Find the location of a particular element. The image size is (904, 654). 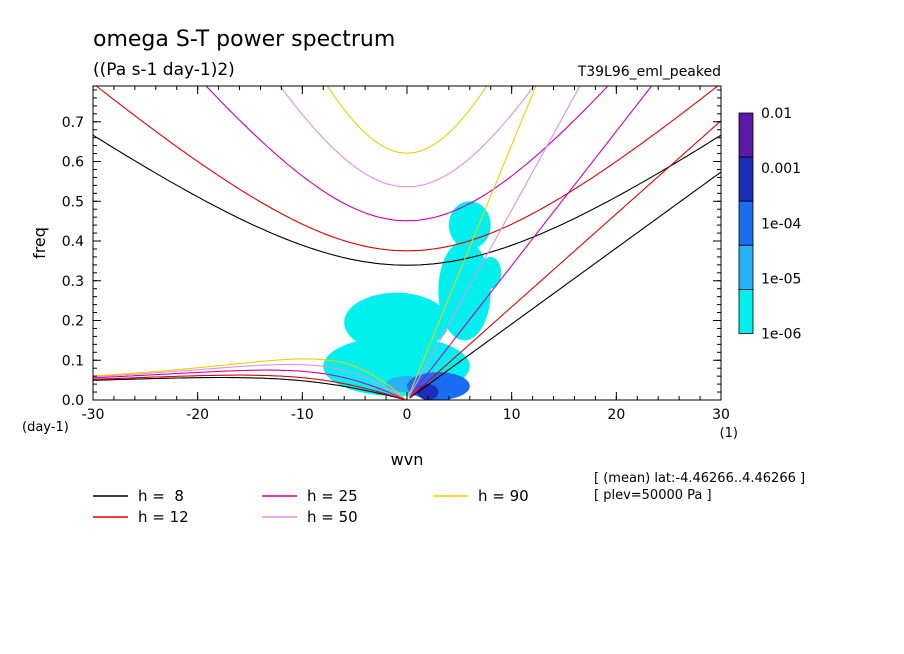

colorbar-label: 0.001 is located at coordinates (781, 169).